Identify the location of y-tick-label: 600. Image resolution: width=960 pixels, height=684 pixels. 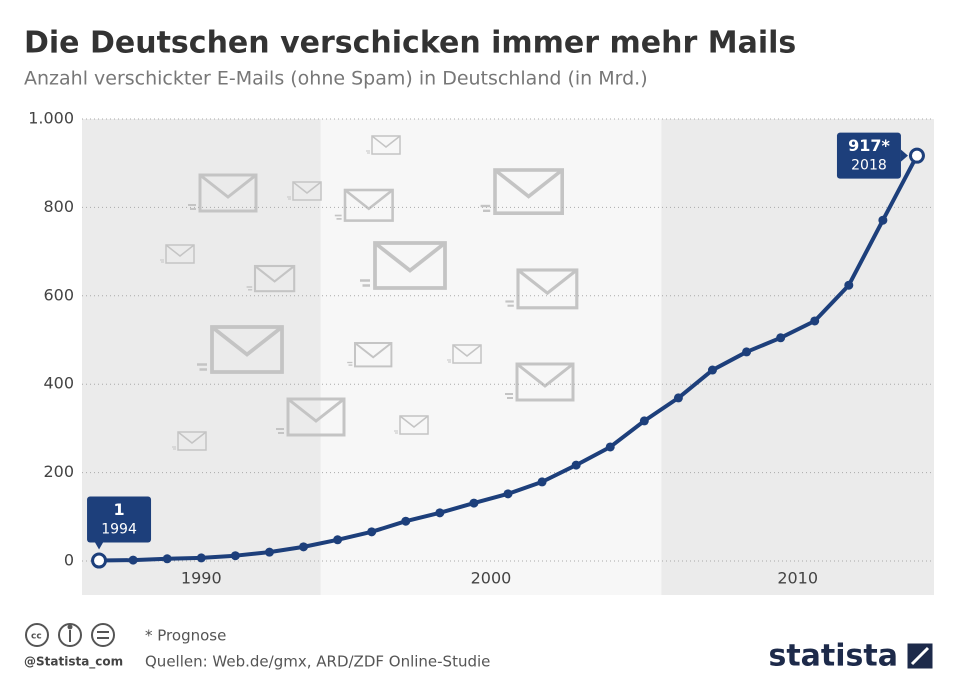
(58, 294).